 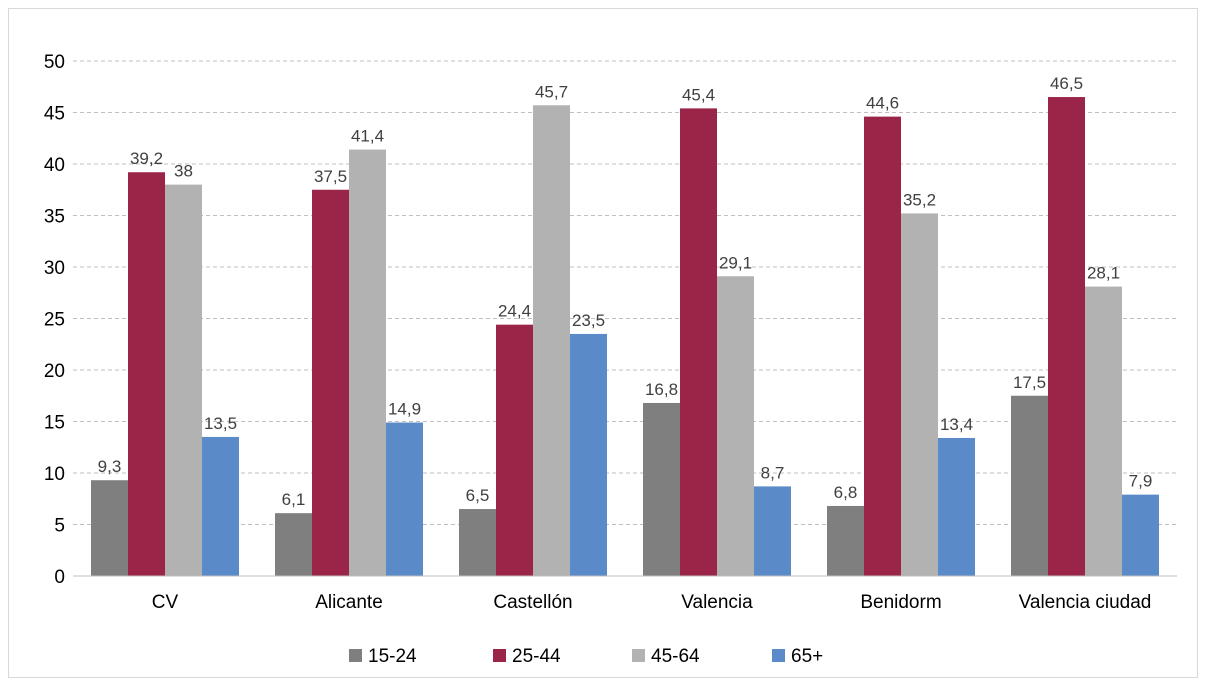 I want to click on legend-label: 65+, so click(x=807, y=656).